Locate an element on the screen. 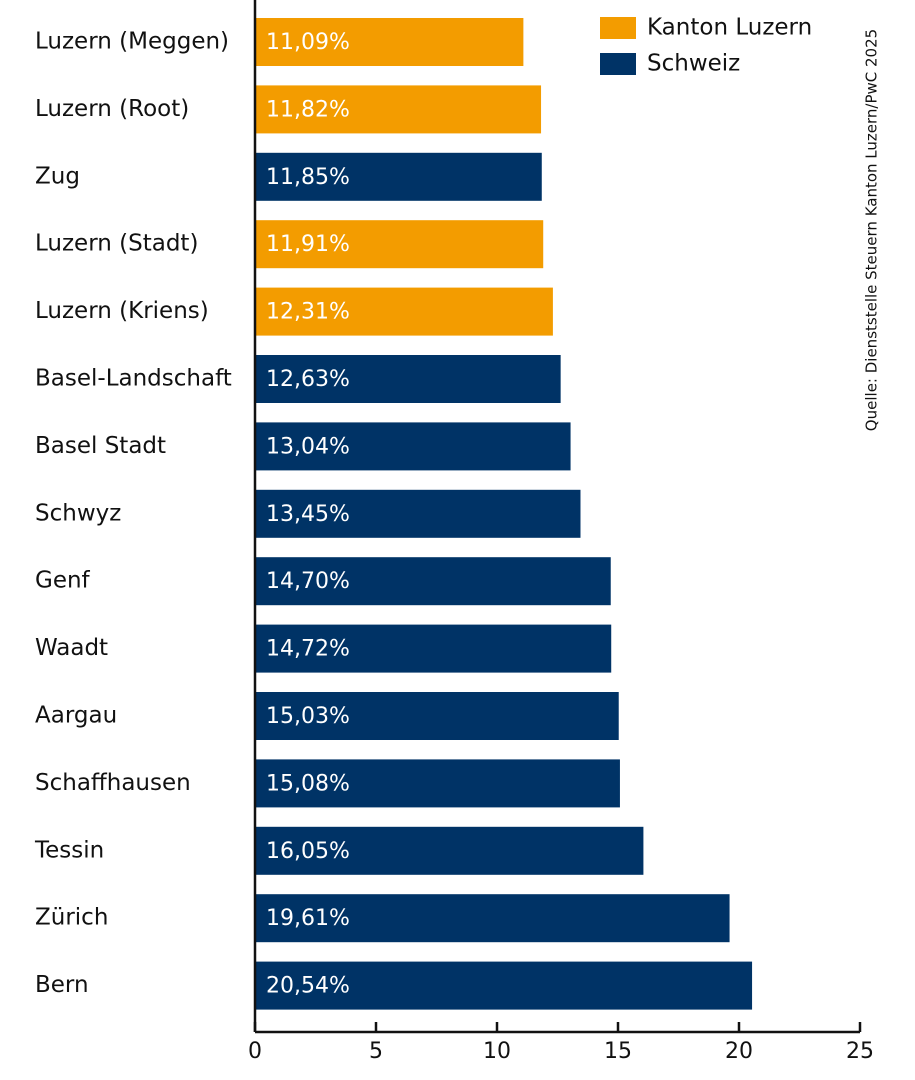 The height and width of the screenshot is (1080, 915). y-tick-label: Genf is located at coordinates (63, 581).